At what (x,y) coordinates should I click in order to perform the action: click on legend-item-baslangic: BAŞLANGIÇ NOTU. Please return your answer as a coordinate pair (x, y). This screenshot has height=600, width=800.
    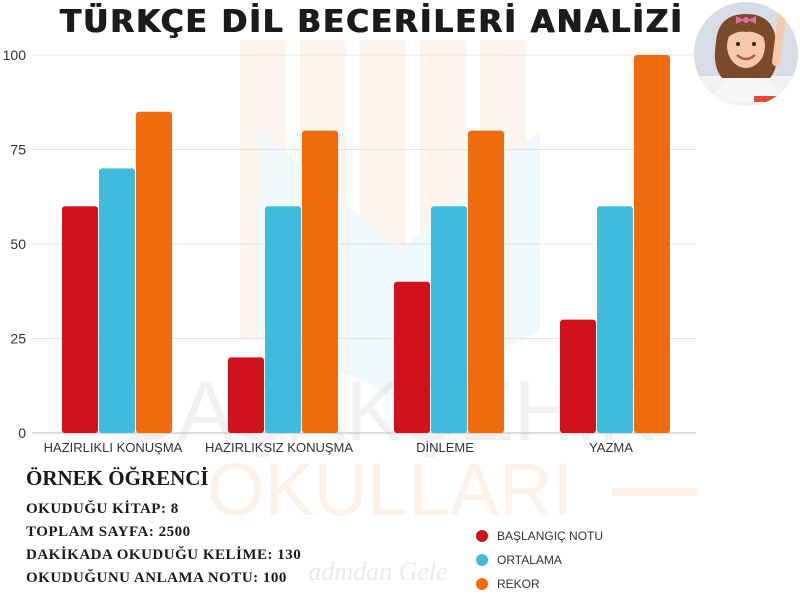
    Looking at the image, I should click on (539, 536).